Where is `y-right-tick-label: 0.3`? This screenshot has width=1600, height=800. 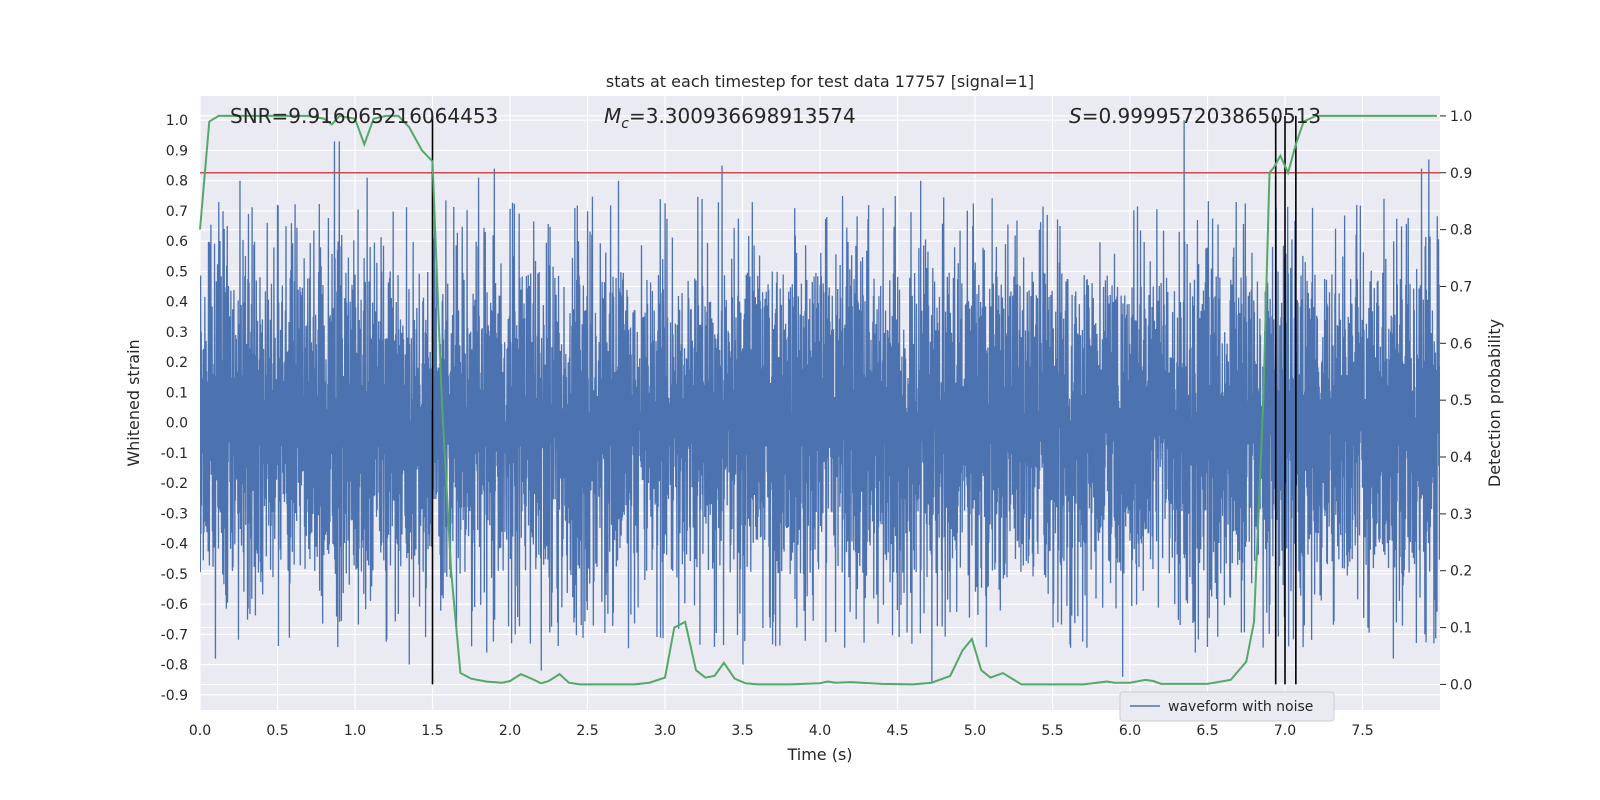
y-right-tick-label: 0.3 is located at coordinates (1461, 515).